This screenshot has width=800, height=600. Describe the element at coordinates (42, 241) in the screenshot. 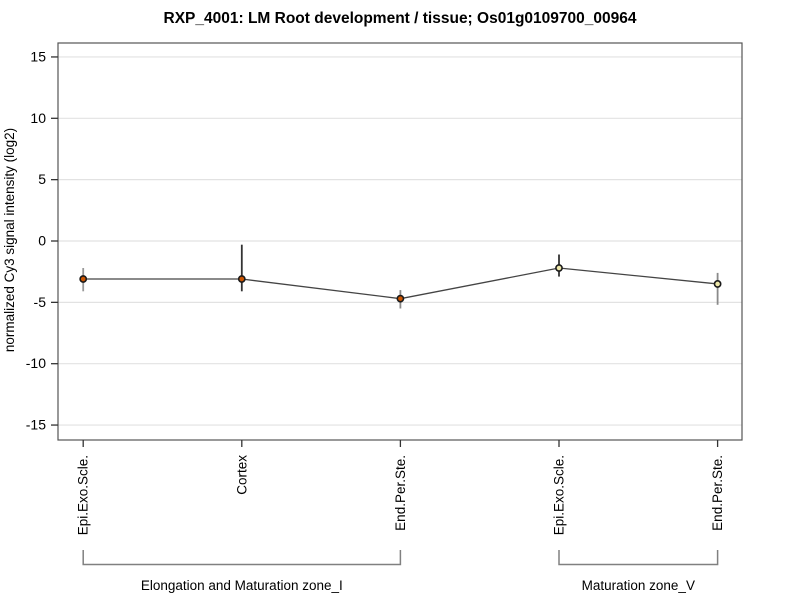

I see `y-tick-label: 0` at that location.